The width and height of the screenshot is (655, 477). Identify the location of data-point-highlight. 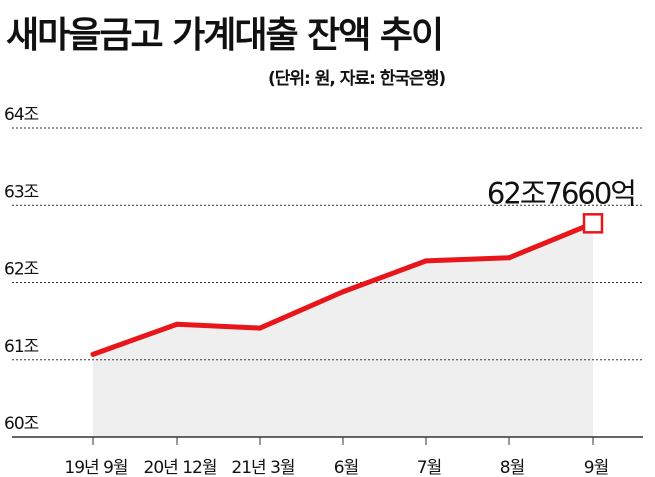
(593, 223).